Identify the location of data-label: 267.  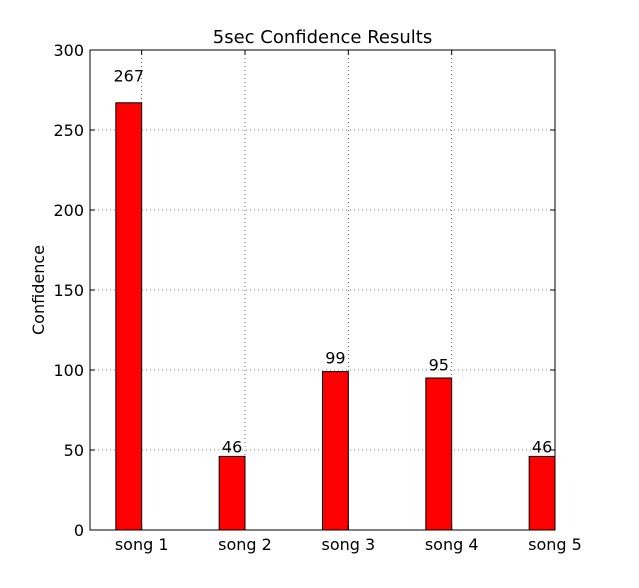
(128, 75).